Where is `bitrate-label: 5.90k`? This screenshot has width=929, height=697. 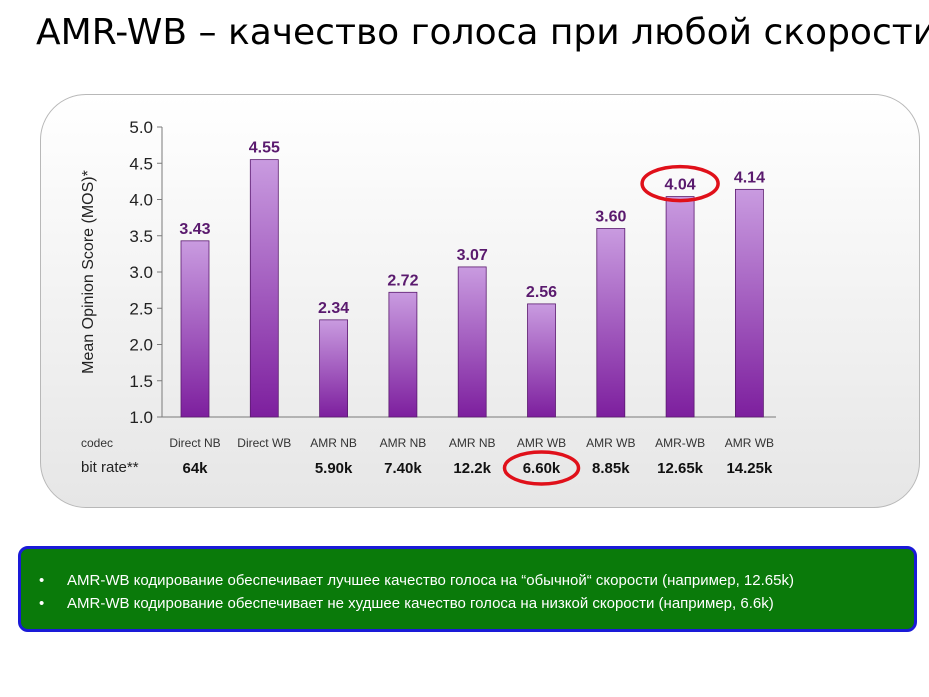
bitrate-label: 5.90k is located at coordinates (334, 468).